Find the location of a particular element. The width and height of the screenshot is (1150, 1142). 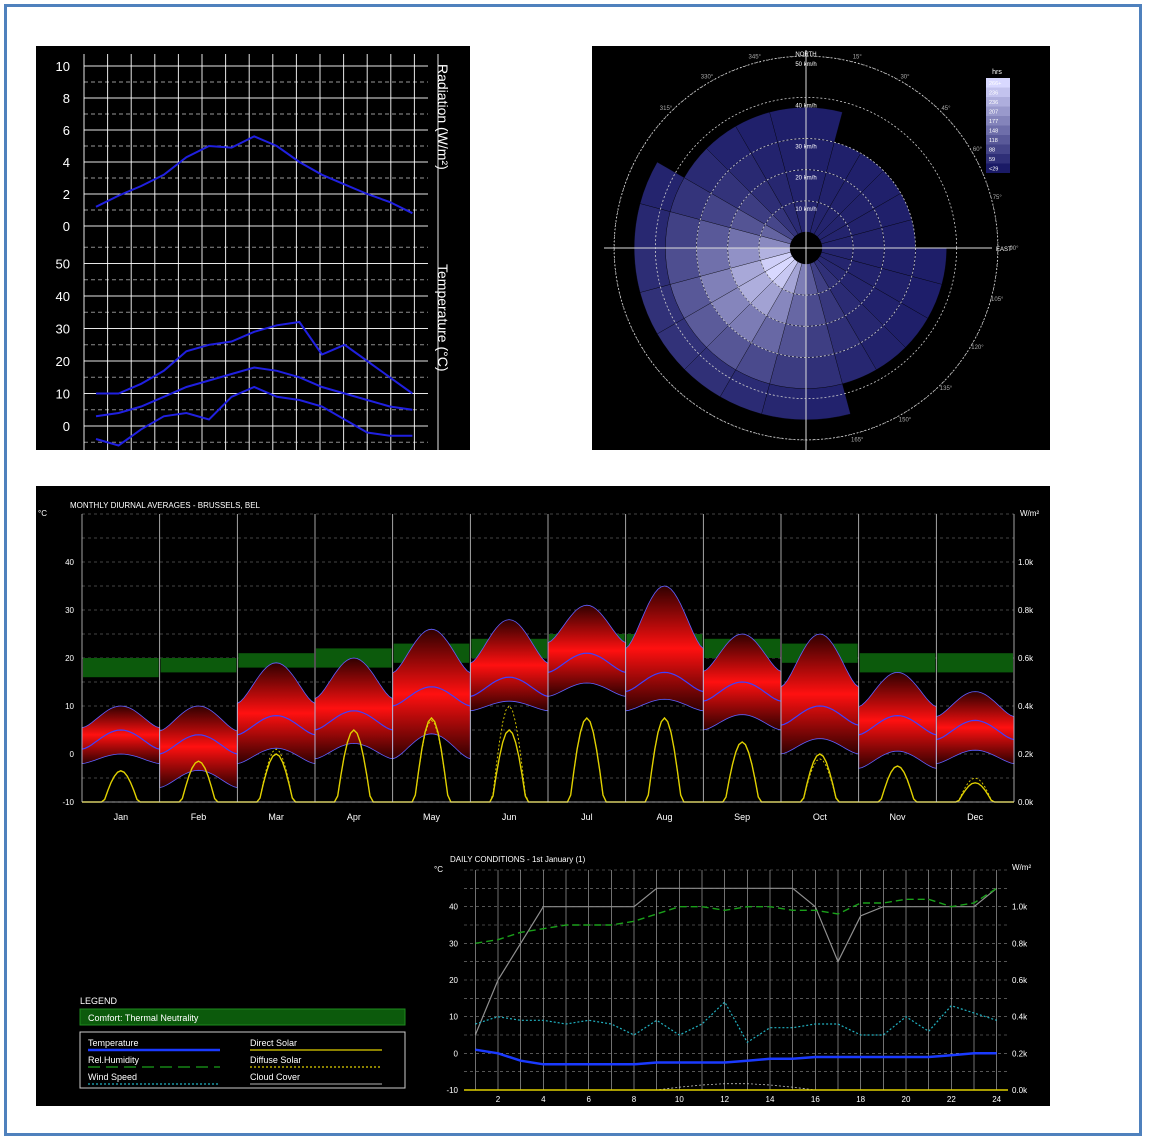

month-label: Jun is located at coordinates (509, 817).